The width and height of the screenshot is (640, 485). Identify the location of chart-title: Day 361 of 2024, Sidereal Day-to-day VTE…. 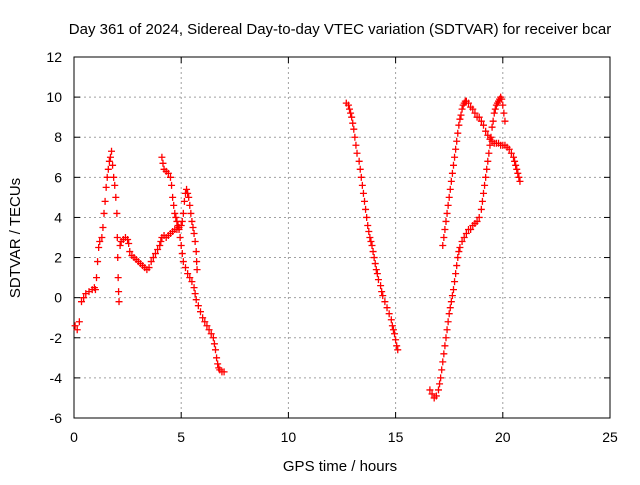
(340, 29).